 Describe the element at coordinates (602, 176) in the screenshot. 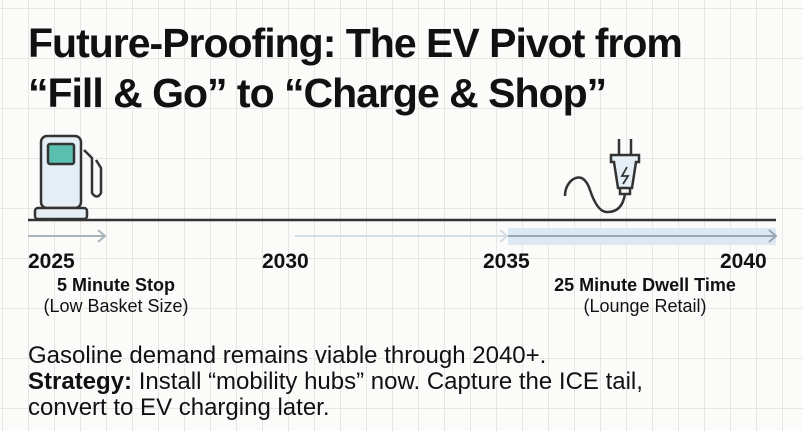

I see `ev-plug-icon` at that location.